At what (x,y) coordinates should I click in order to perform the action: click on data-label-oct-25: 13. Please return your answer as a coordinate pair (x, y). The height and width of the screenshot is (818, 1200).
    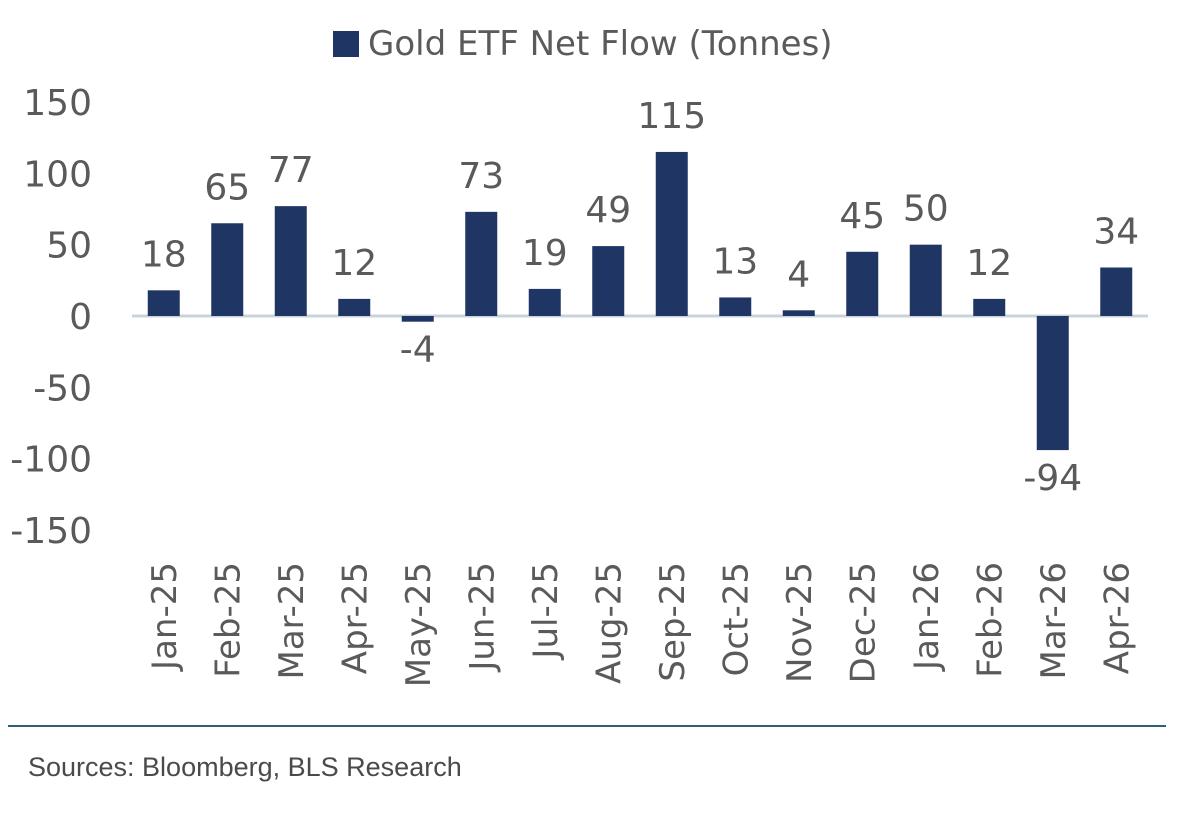
    Looking at the image, I should click on (735, 261).